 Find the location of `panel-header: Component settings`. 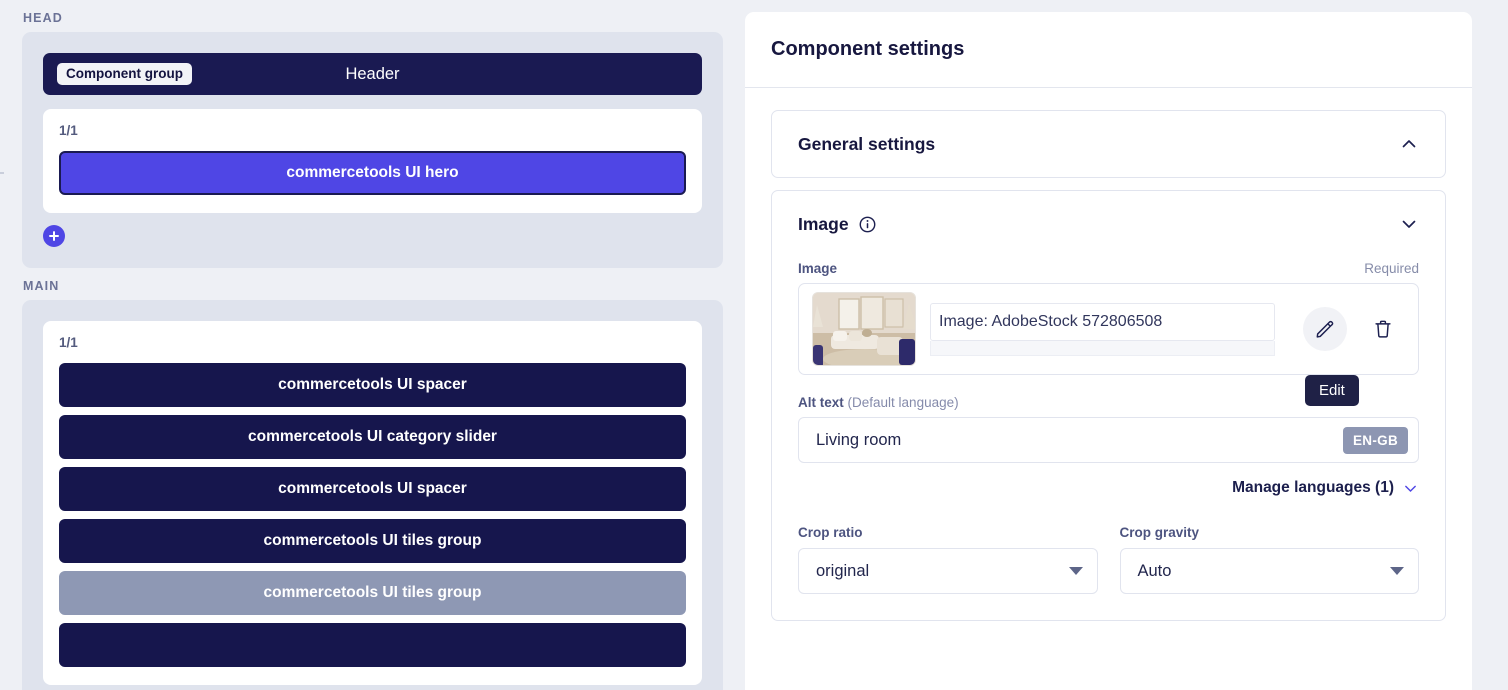

panel-header: Component settings is located at coordinates (1108, 50).